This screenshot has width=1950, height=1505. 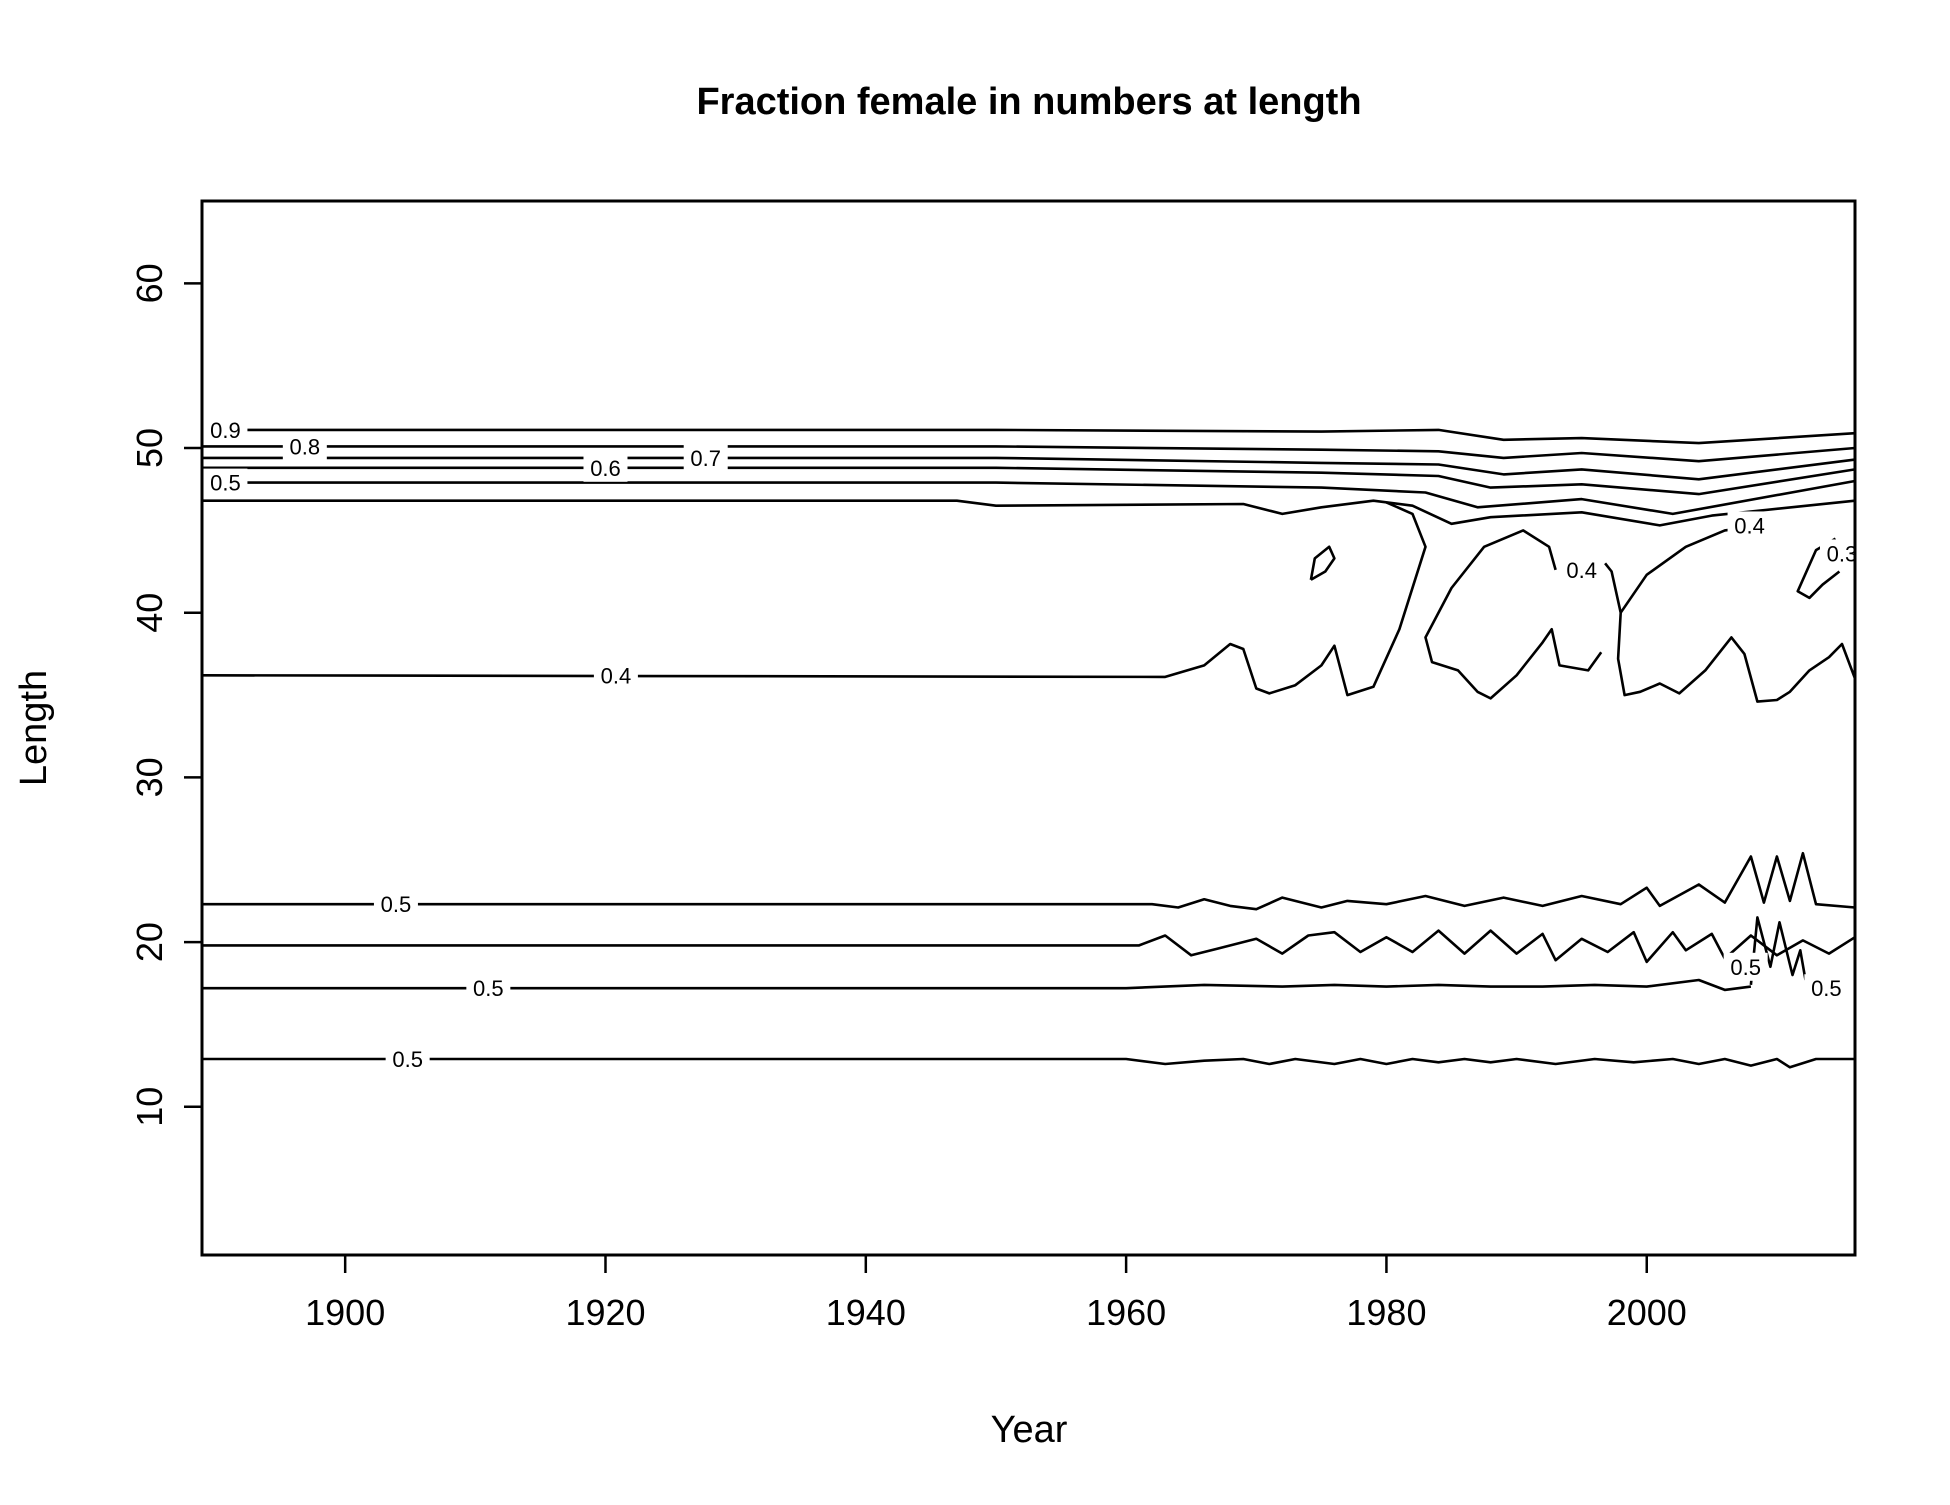 I want to click on y-axis: 10 20 30 40 50 60, so click(x=165, y=695).